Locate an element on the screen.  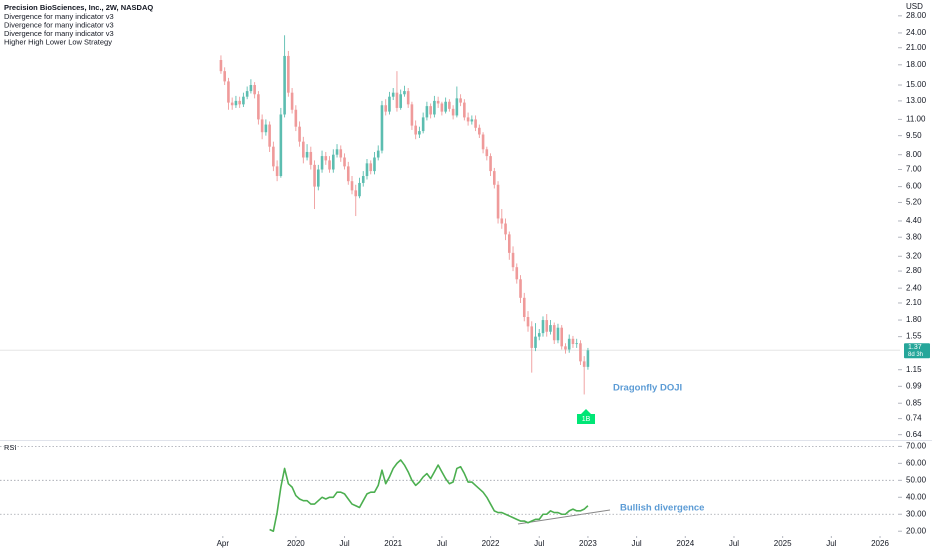
signal-label: 1B is located at coordinates (586, 419).